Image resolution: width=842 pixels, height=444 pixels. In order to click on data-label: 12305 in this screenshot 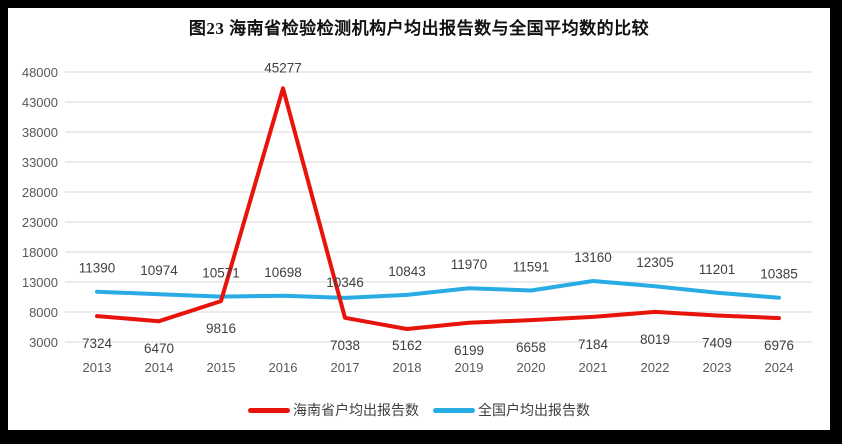, I will do `click(655, 262)`.